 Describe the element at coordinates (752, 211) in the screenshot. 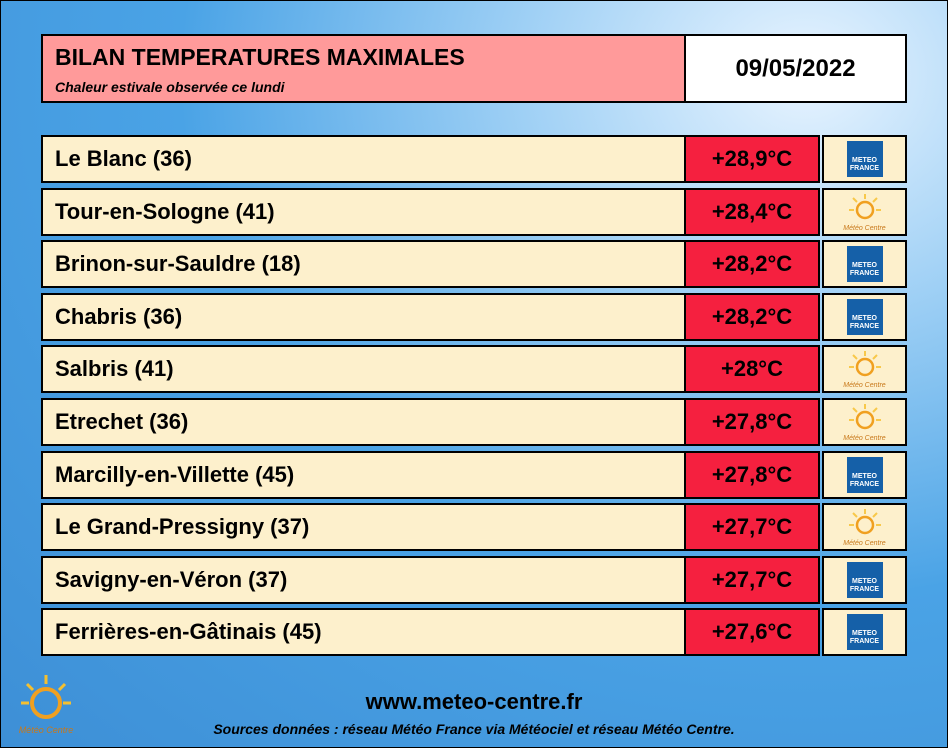

I see `temperature: +28,4°C` at that location.